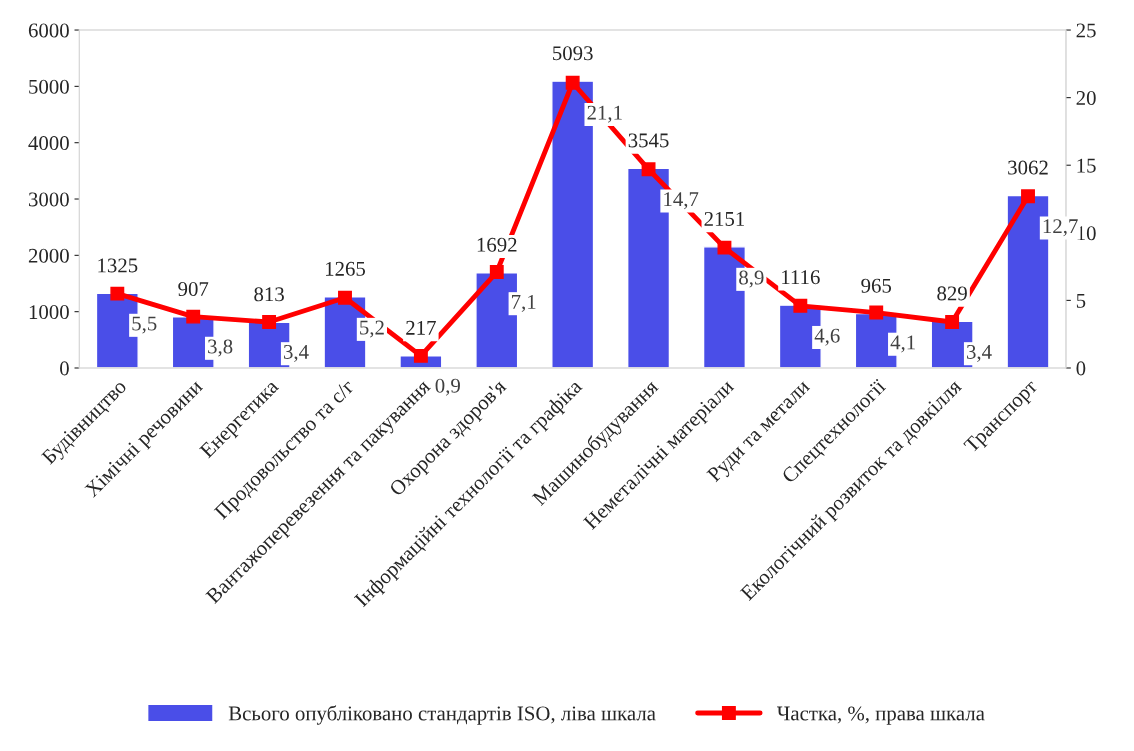 This screenshot has width=1134, height=751. Describe the element at coordinates (524, 303) in the screenshot. I see `data-label: 7,1` at that location.